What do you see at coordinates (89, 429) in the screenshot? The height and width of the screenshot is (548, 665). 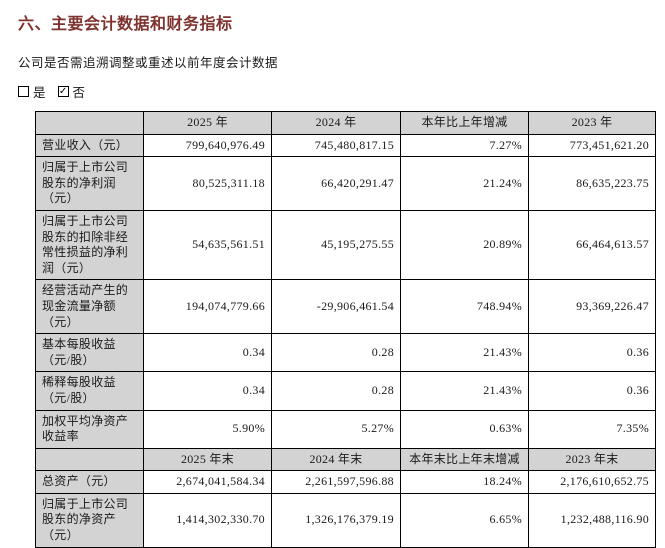 I see `row-label: 加权平均净资产收益率` at bounding box center [89, 429].